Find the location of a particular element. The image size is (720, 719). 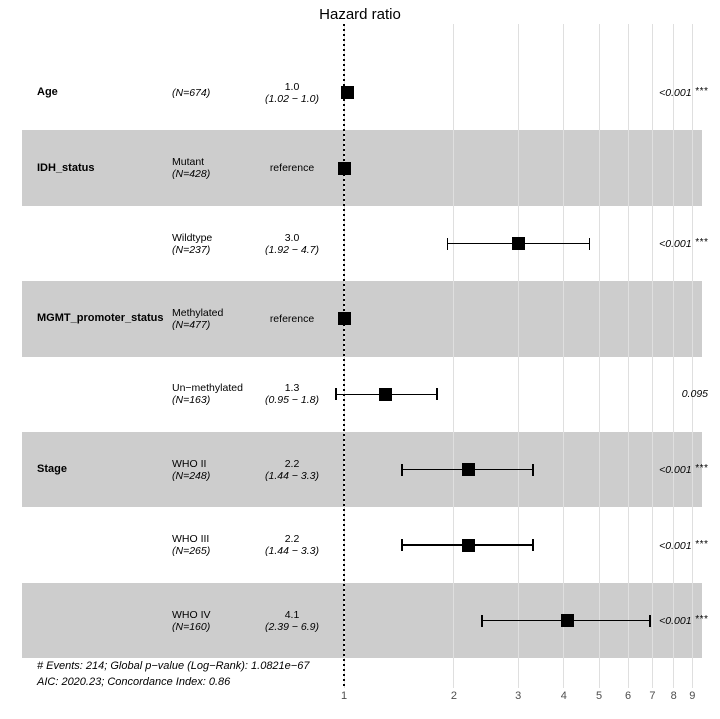

row-estimate-value: 3.0 is located at coordinates (292, 237).